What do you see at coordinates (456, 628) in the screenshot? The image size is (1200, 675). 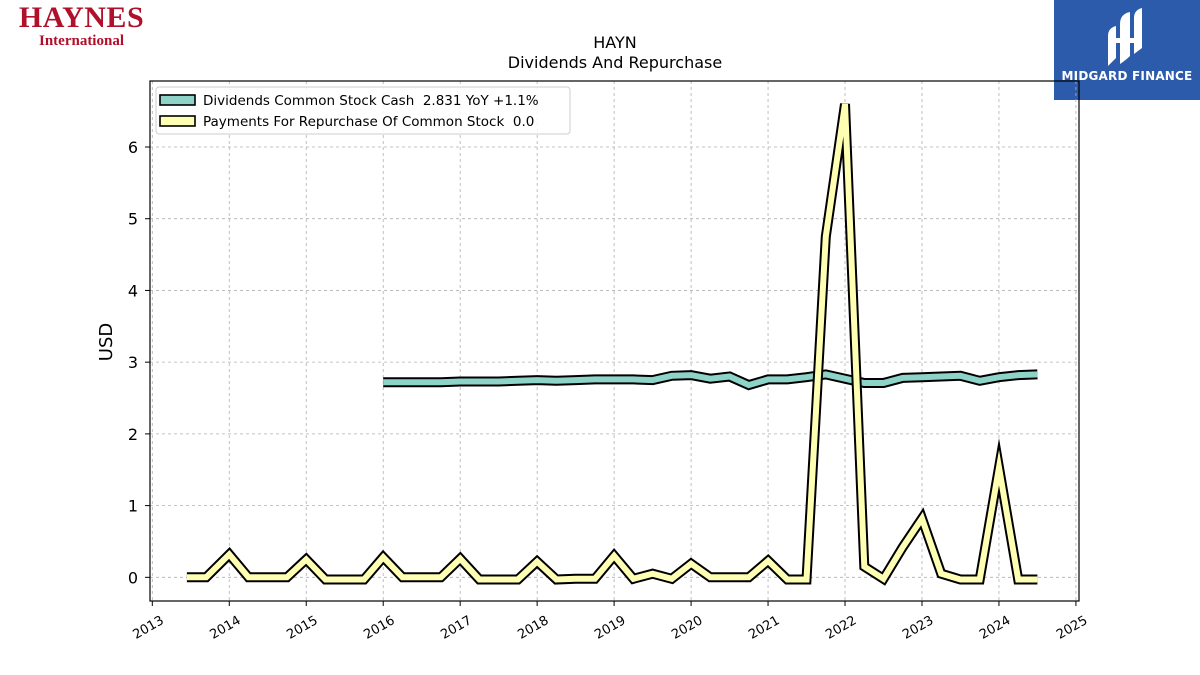 I see `x-tick-label: 2017` at bounding box center [456, 628].